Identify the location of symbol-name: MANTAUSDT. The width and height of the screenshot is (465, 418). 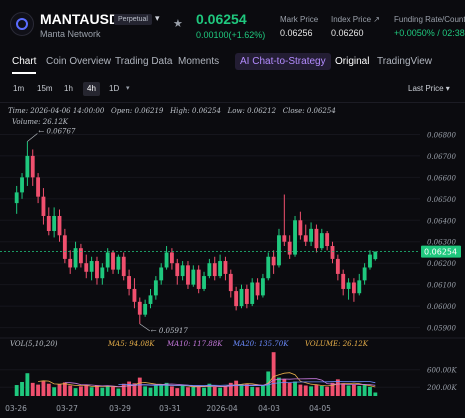
(84, 19).